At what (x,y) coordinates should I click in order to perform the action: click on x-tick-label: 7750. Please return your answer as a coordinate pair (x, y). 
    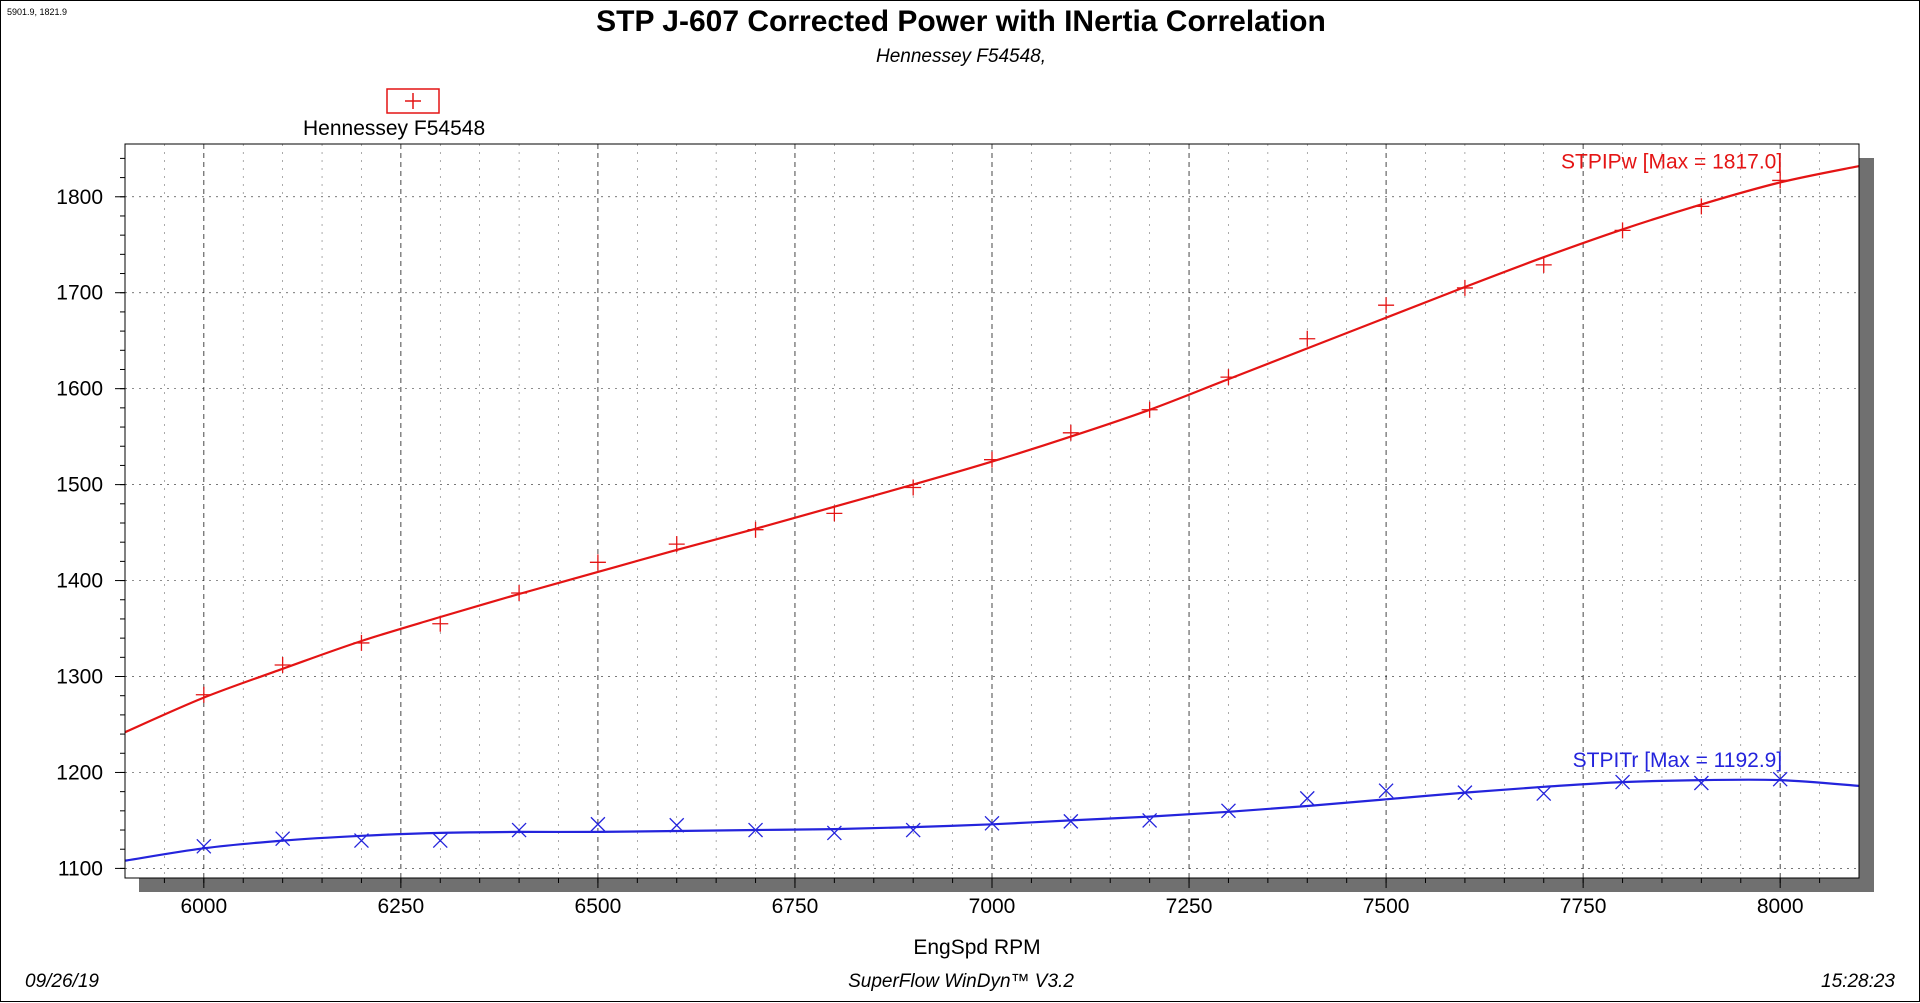
    Looking at the image, I should click on (1583, 906).